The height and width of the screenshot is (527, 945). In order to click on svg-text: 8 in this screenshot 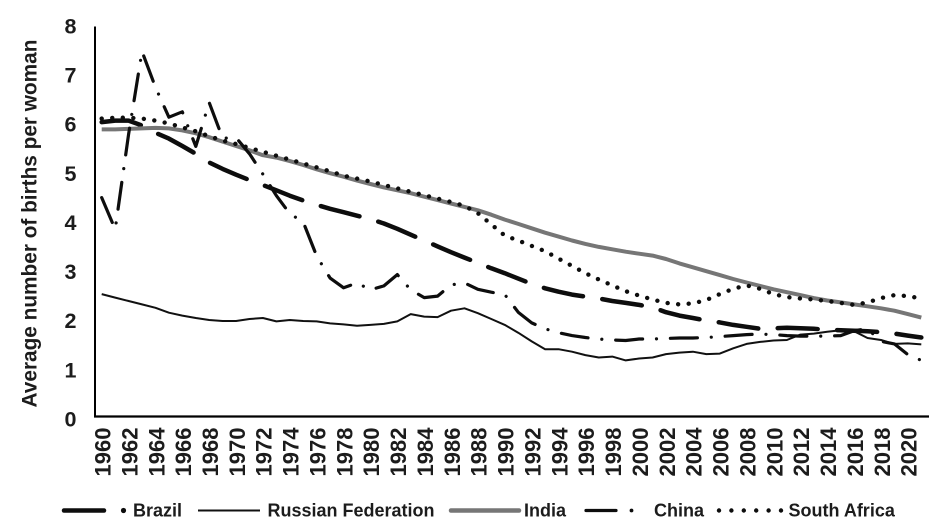, I will do `click(71, 26)`.